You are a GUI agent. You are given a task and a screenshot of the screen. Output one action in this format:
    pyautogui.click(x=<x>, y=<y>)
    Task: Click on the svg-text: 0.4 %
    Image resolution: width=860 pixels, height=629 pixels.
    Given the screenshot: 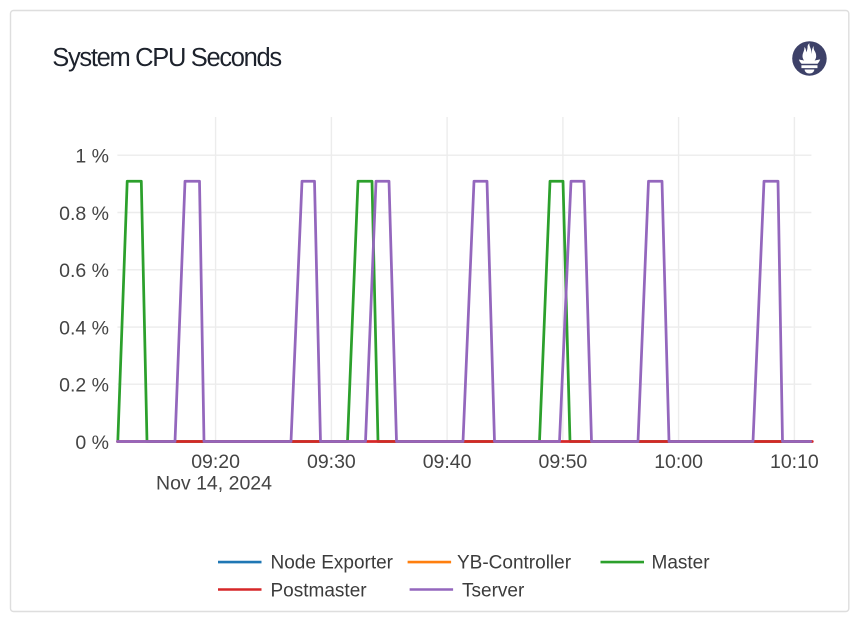 What is the action you would take?
    pyautogui.click(x=84, y=329)
    